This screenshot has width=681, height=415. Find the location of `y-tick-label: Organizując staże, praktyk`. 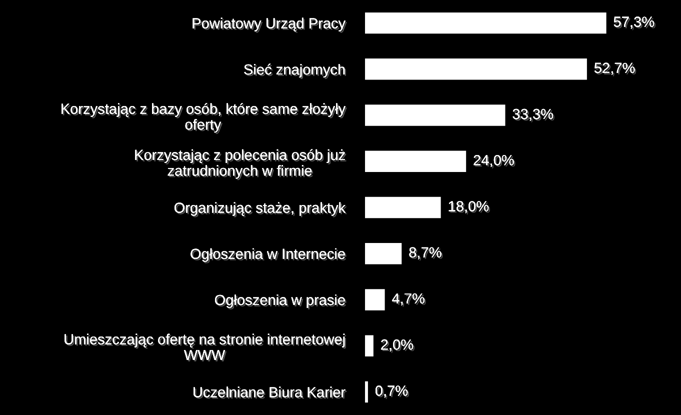

y-tick-label: Organizując staże, praktyk is located at coordinates (260, 210).